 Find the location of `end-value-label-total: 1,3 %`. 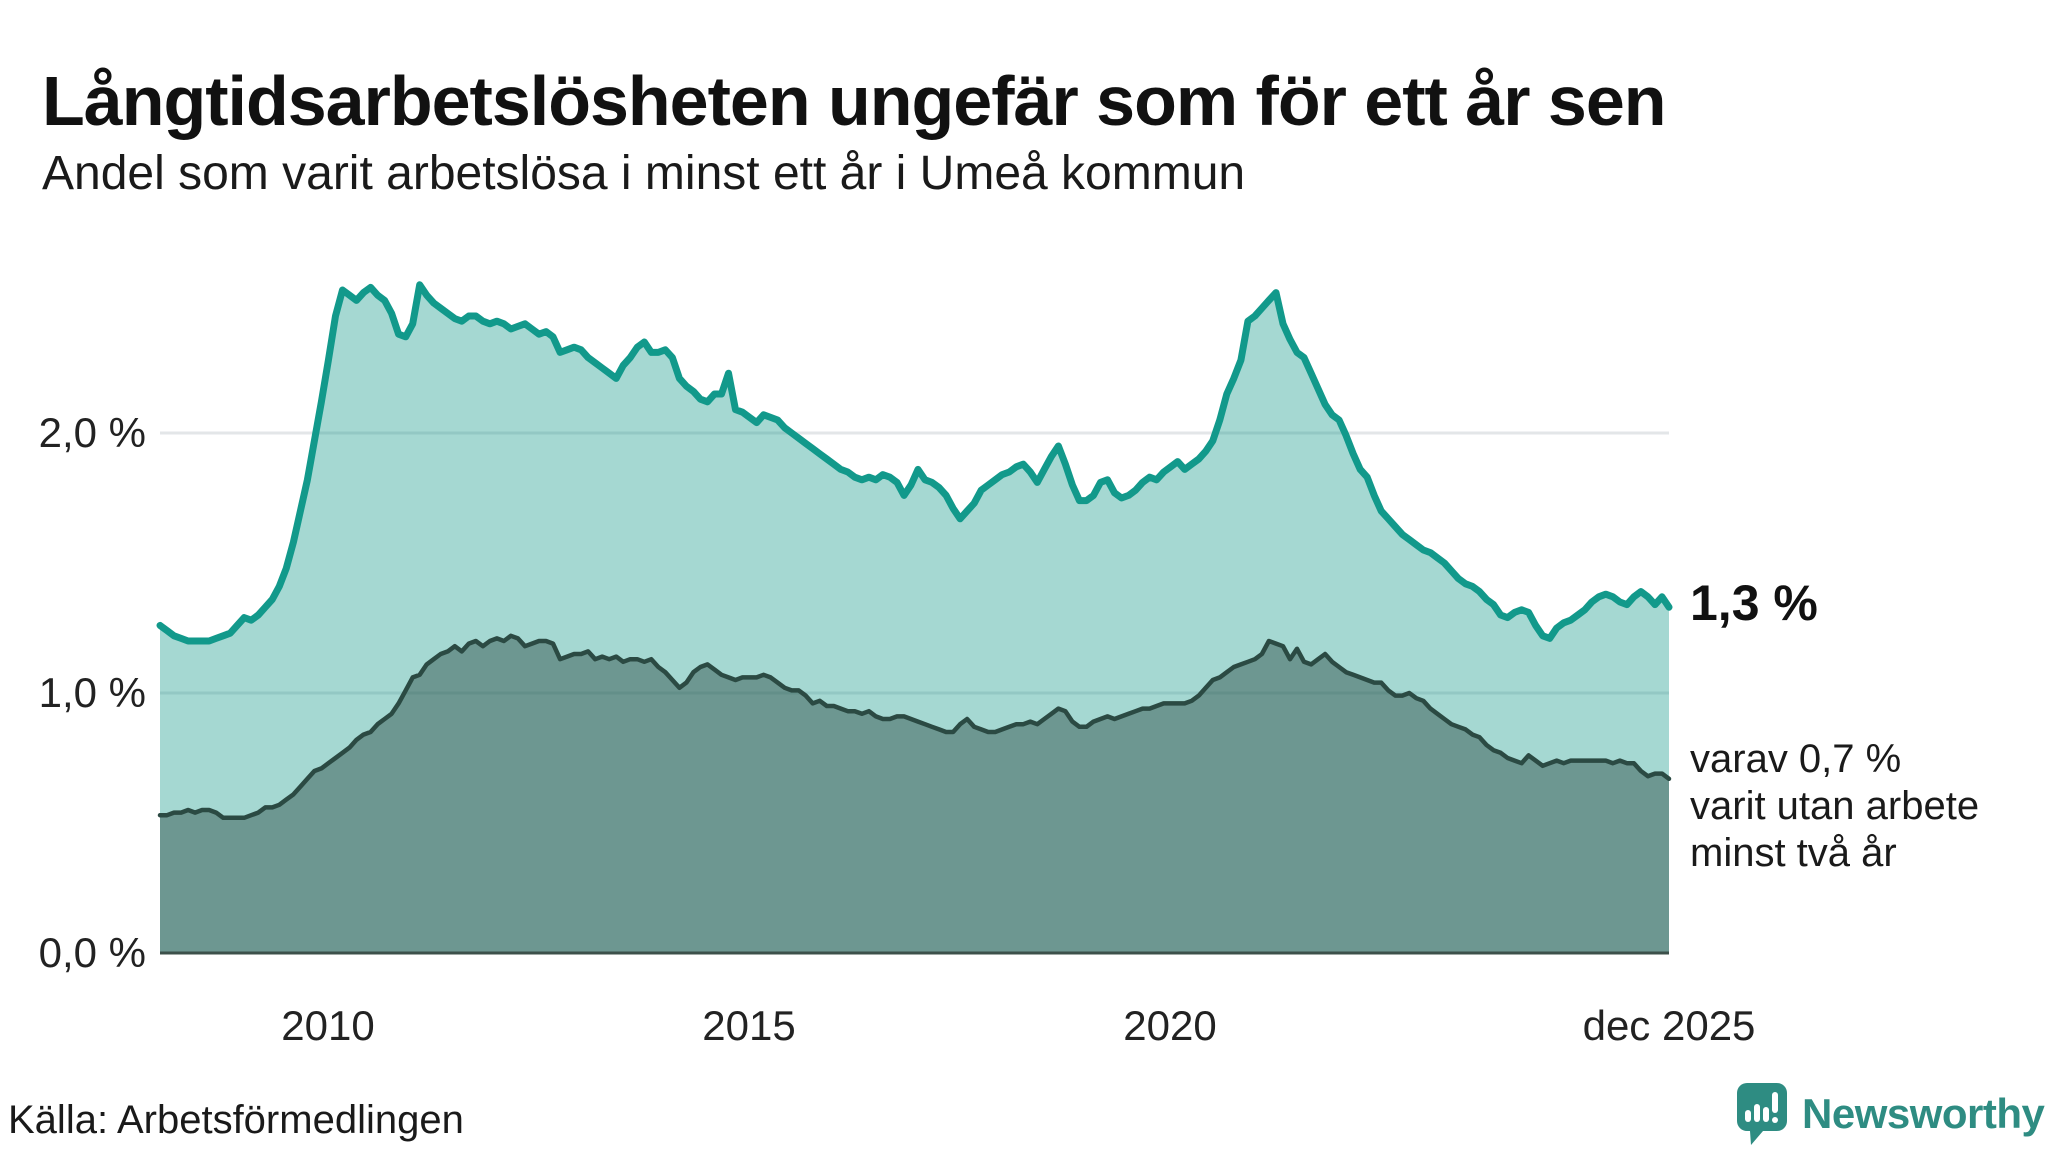

end-value-label-total: 1,3 % is located at coordinates (1754, 603).